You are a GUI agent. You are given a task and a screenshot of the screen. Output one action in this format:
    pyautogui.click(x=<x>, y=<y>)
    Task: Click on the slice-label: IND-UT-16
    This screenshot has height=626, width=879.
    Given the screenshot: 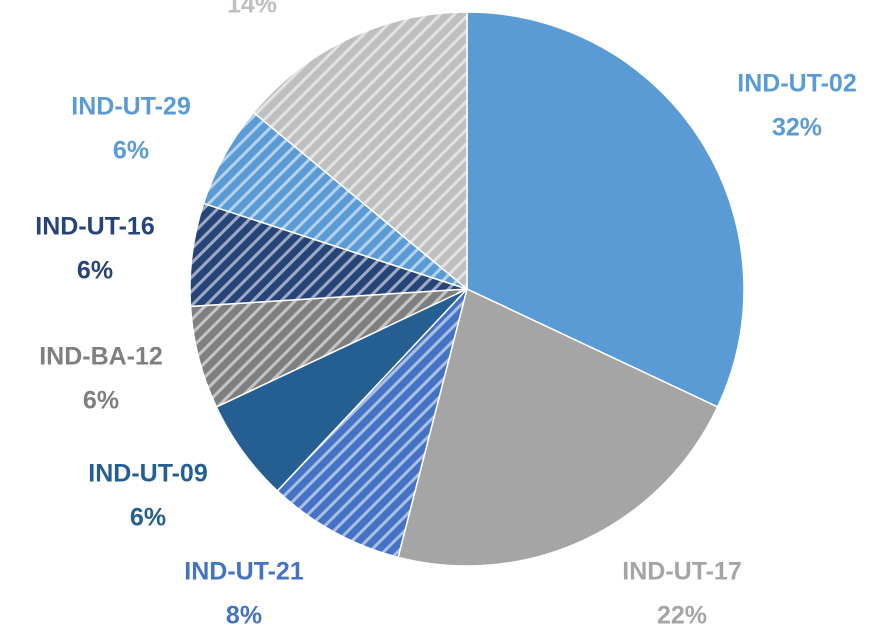 What is the action you would take?
    pyautogui.click(x=94, y=227)
    